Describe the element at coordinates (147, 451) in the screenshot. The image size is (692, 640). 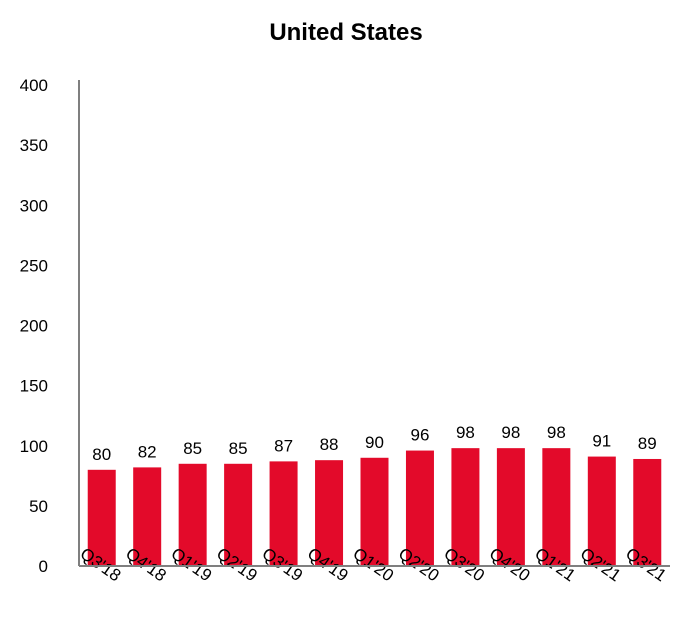
I see `bar-value-label: 82` at that location.